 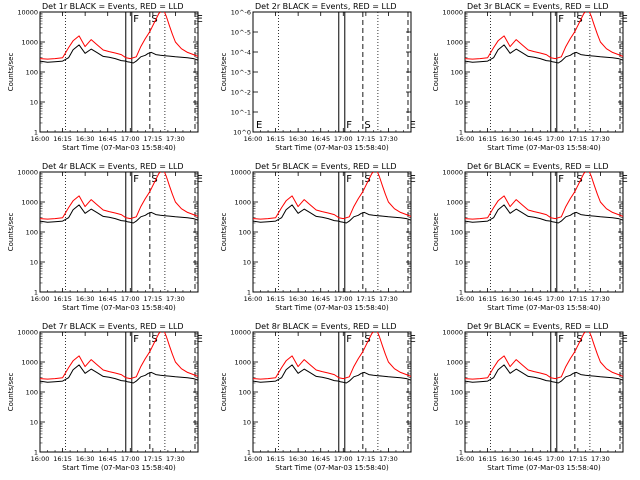 I want to click on panel-title: Det 7r BLACK = Events, RED = LLD, so click(x=113, y=326).